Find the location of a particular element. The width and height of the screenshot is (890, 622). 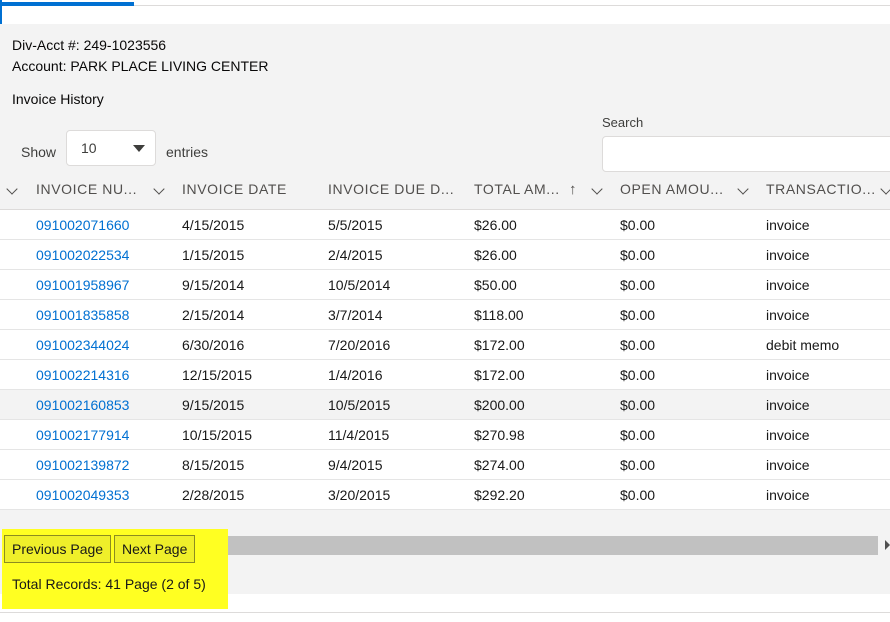

cell-transaction-type: debit memo is located at coordinates (803, 345).